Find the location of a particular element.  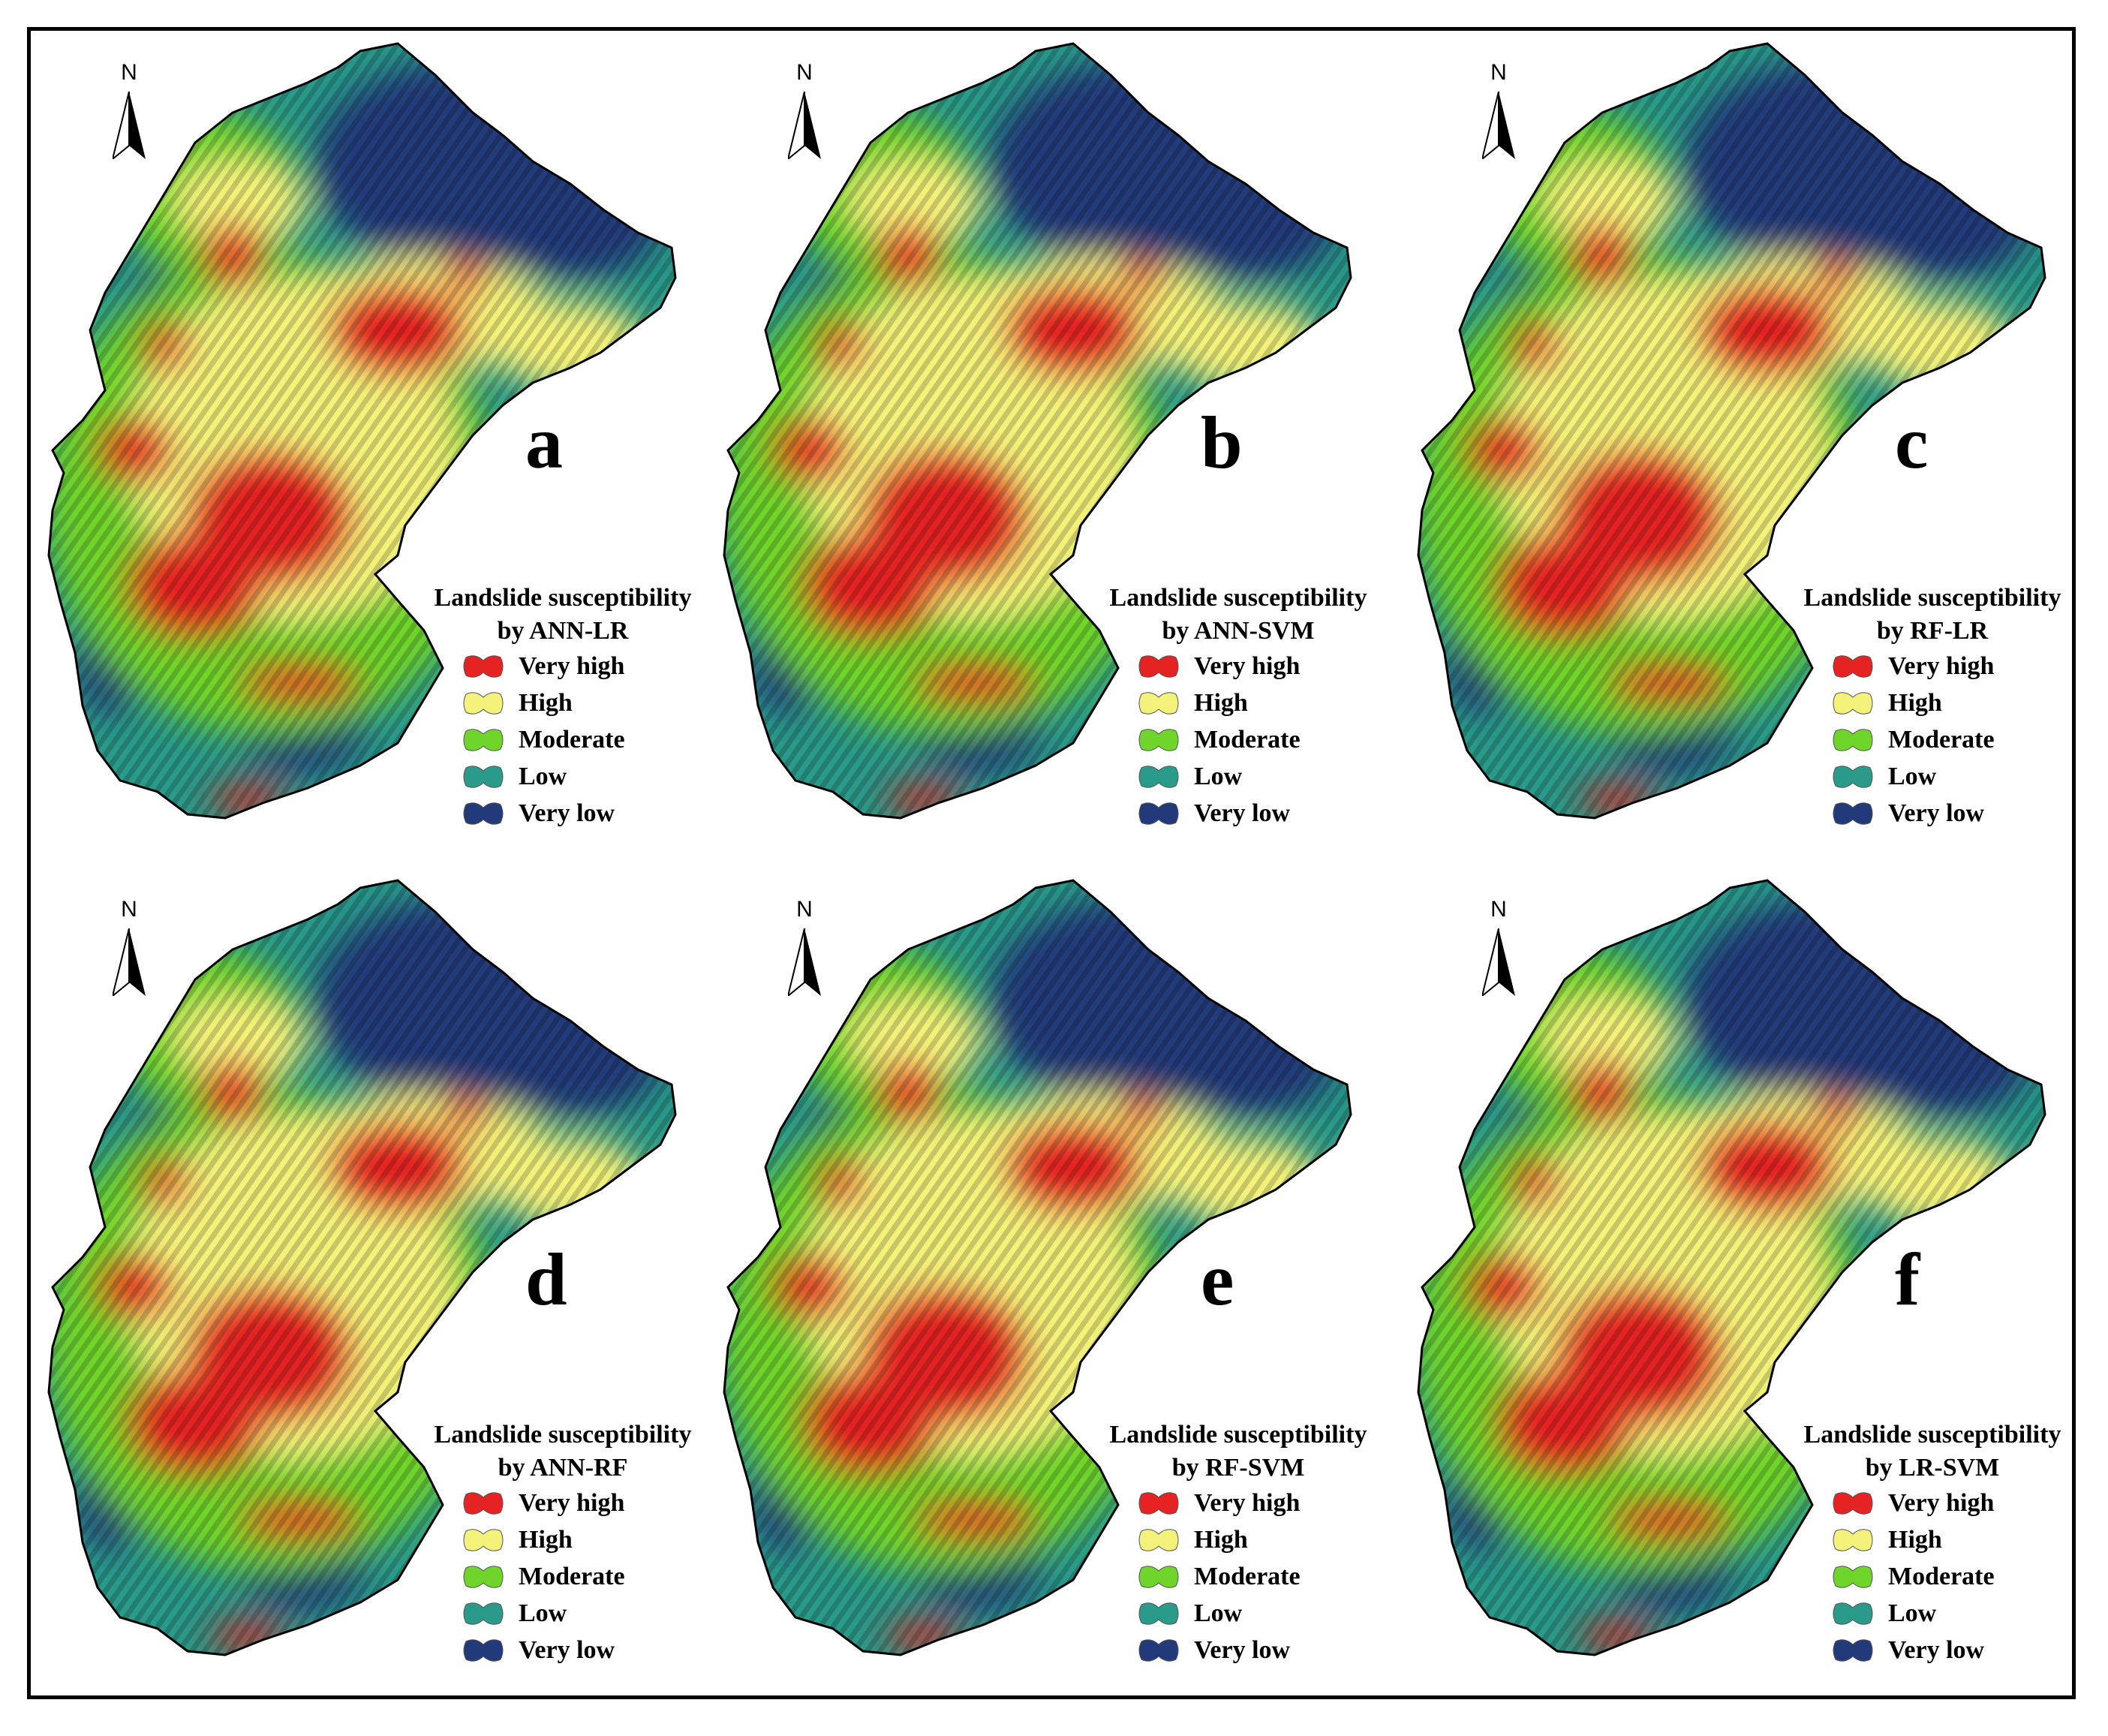

panel-label: c is located at coordinates (1912, 442).